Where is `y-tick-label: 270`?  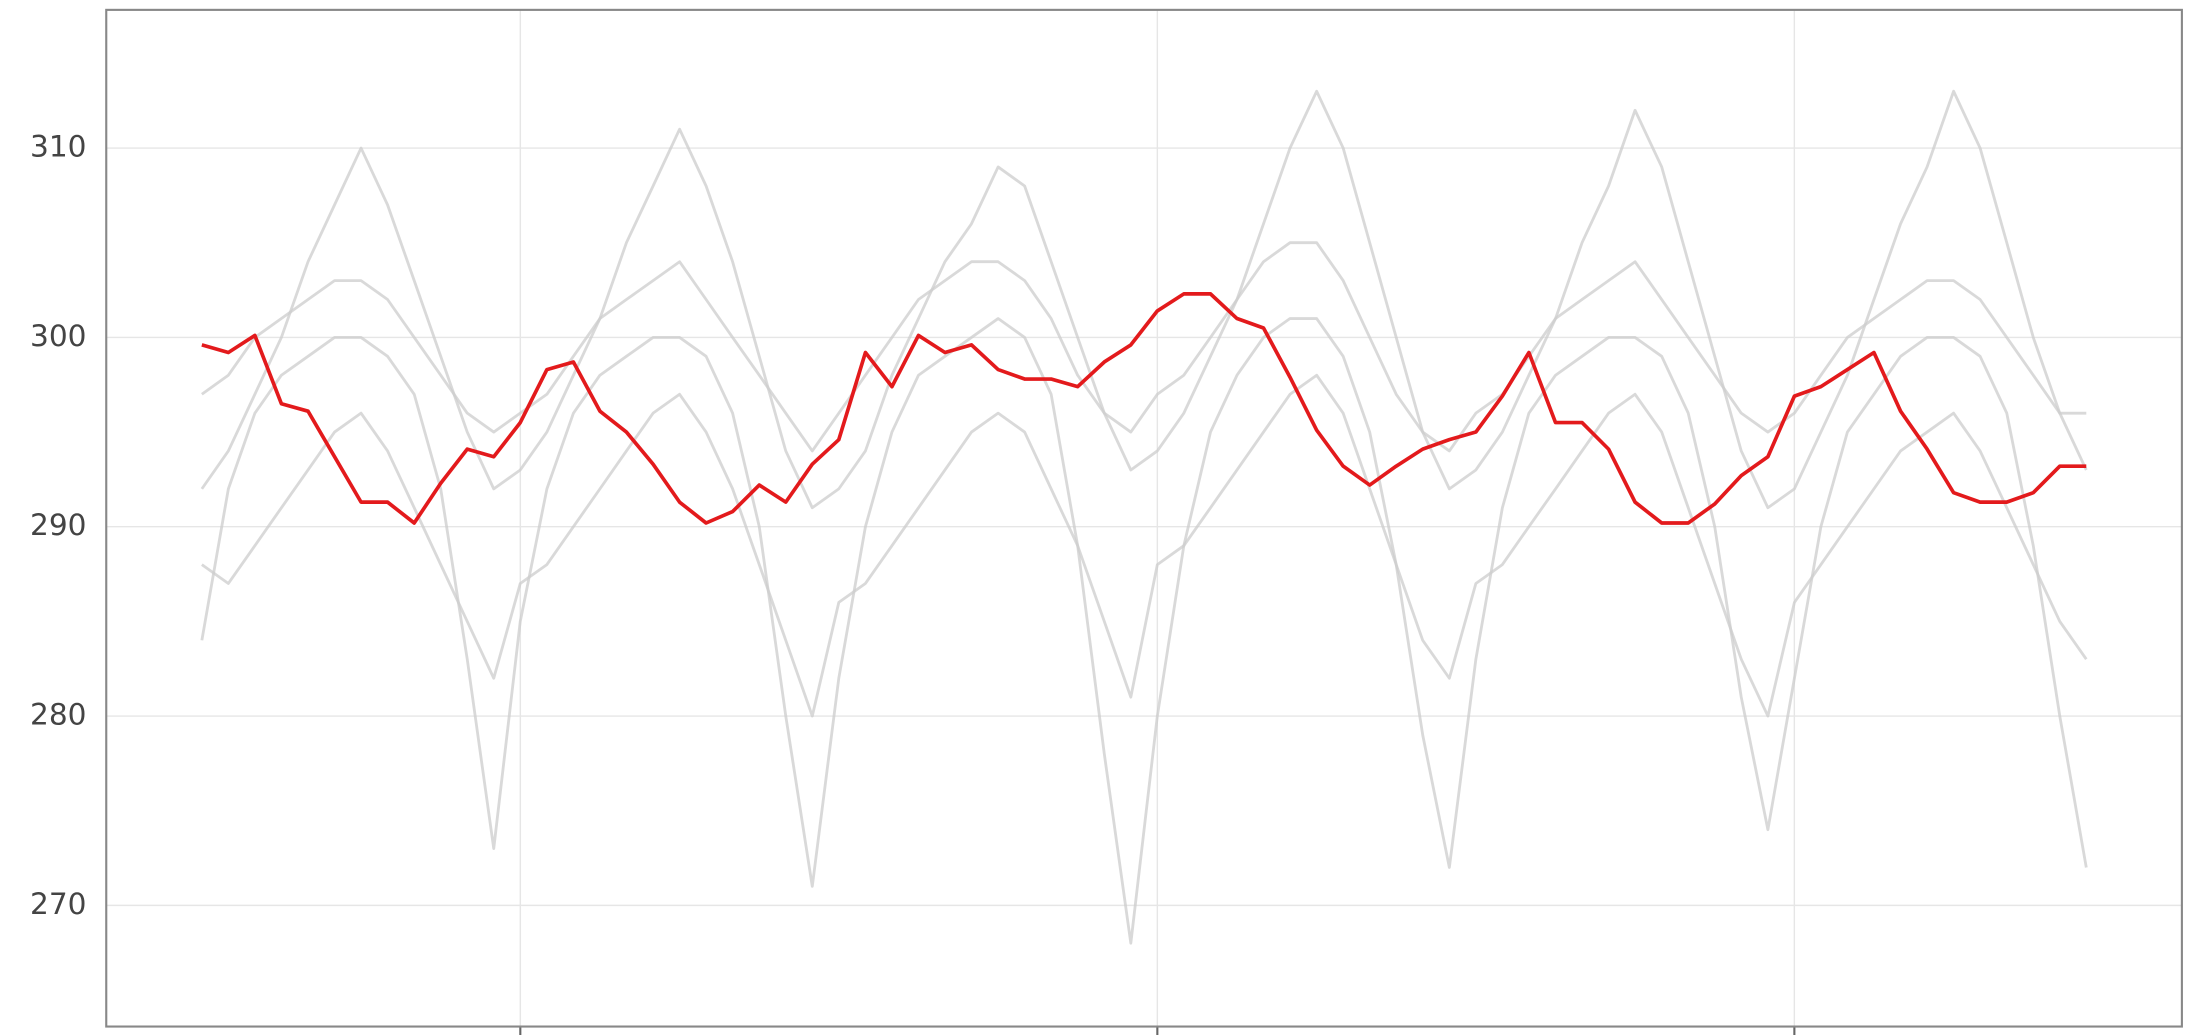
y-tick-label: 270 is located at coordinates (58, 904).